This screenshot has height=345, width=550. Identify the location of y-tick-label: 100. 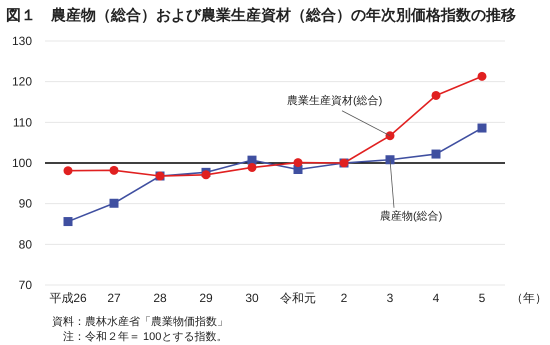
(22, 163).